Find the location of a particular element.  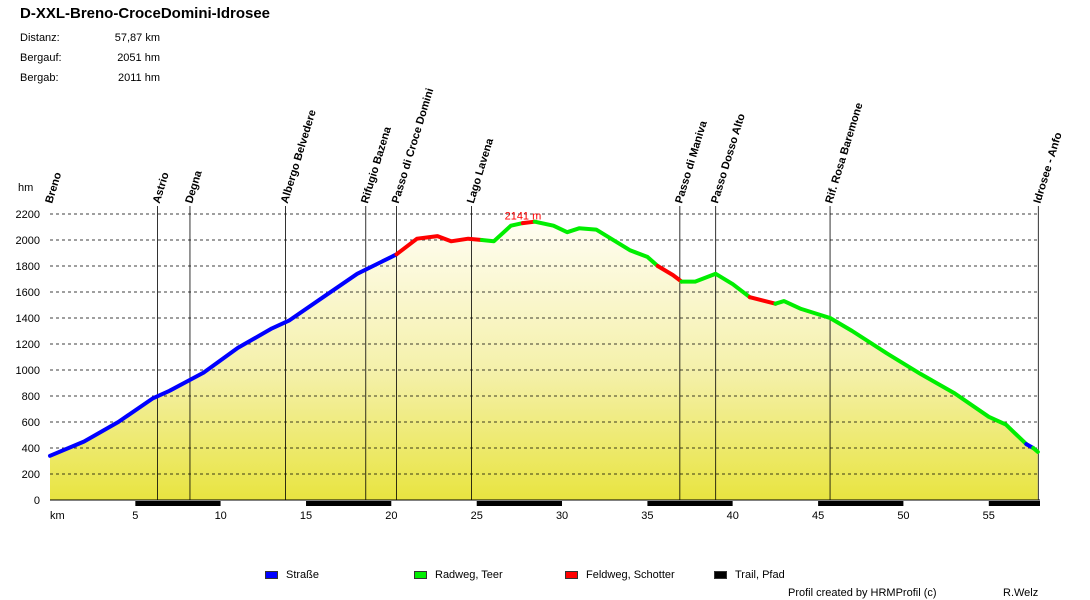

x-tick-label: 50 is located at coordinates (903, 516).